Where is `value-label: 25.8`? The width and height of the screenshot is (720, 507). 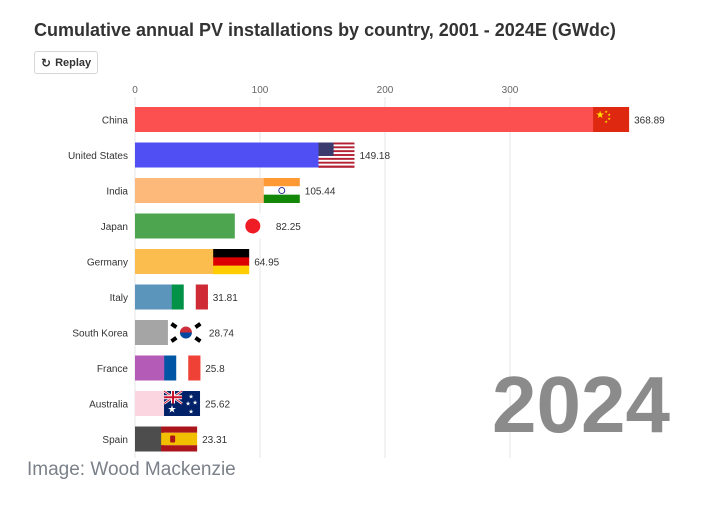
value-label: 25.8 is located at coordinates (215, 369).